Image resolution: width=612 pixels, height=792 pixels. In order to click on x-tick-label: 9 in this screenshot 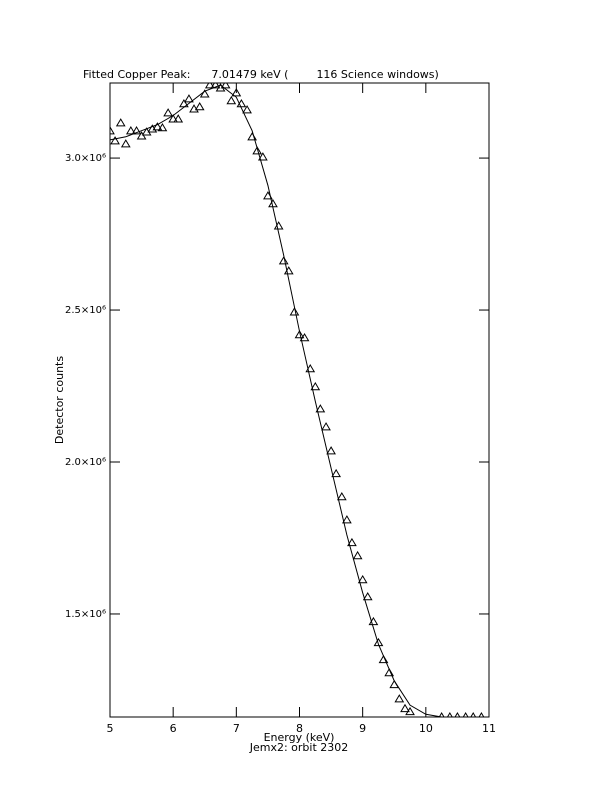, I will do `click(362, 728)`.